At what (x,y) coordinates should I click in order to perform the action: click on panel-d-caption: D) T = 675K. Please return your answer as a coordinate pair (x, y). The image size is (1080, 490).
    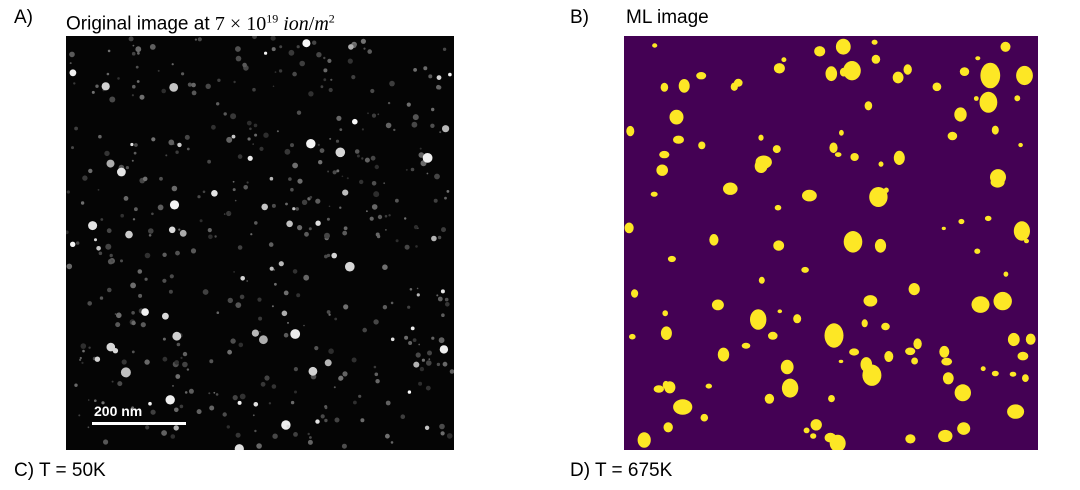
    Looking at the image, I should click on (621, 470).